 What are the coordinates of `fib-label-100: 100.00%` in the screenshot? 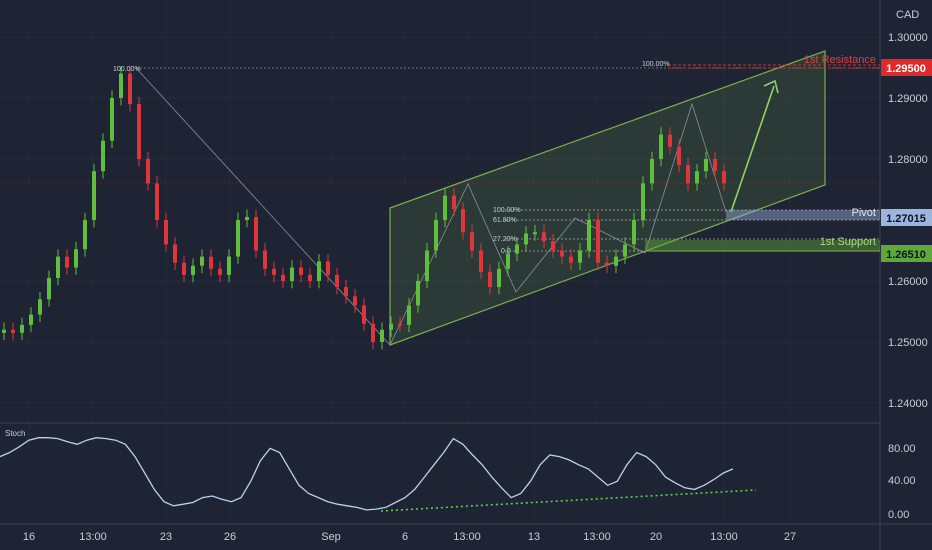 It's located at (507, 210).